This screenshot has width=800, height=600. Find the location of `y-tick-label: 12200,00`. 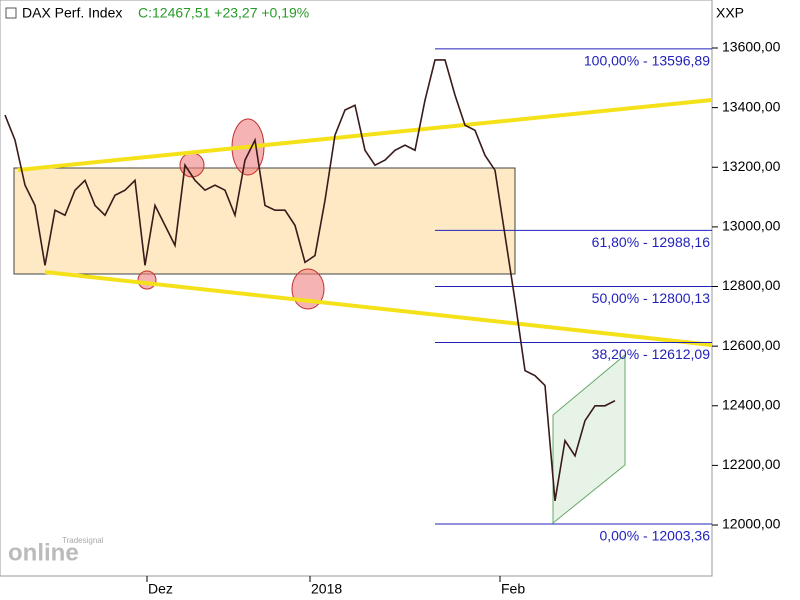

y-tick-label: 12200,00 is located at coordinates (751, 464).